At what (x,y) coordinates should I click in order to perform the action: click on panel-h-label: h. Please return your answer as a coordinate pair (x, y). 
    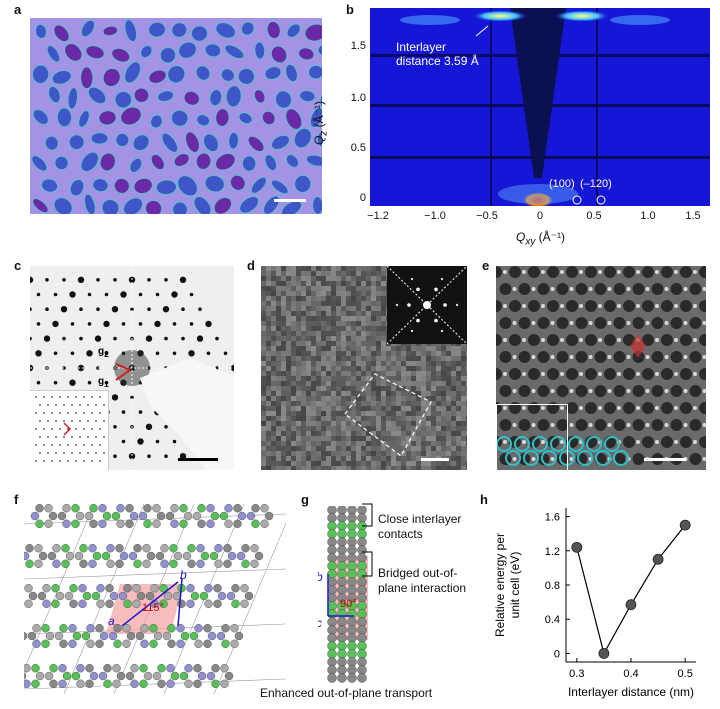
    Looking at the image, I should click on (484, 499).